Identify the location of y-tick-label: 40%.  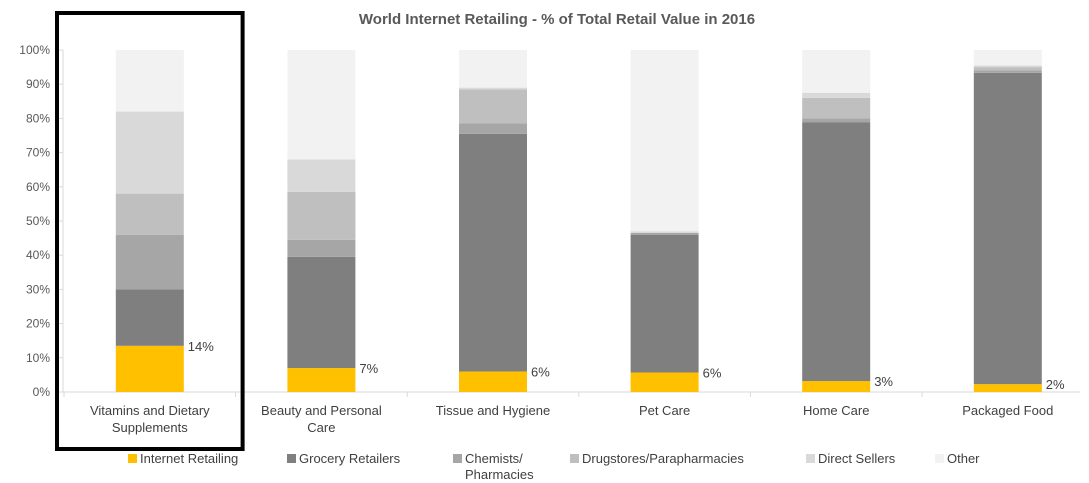
(38, 255).